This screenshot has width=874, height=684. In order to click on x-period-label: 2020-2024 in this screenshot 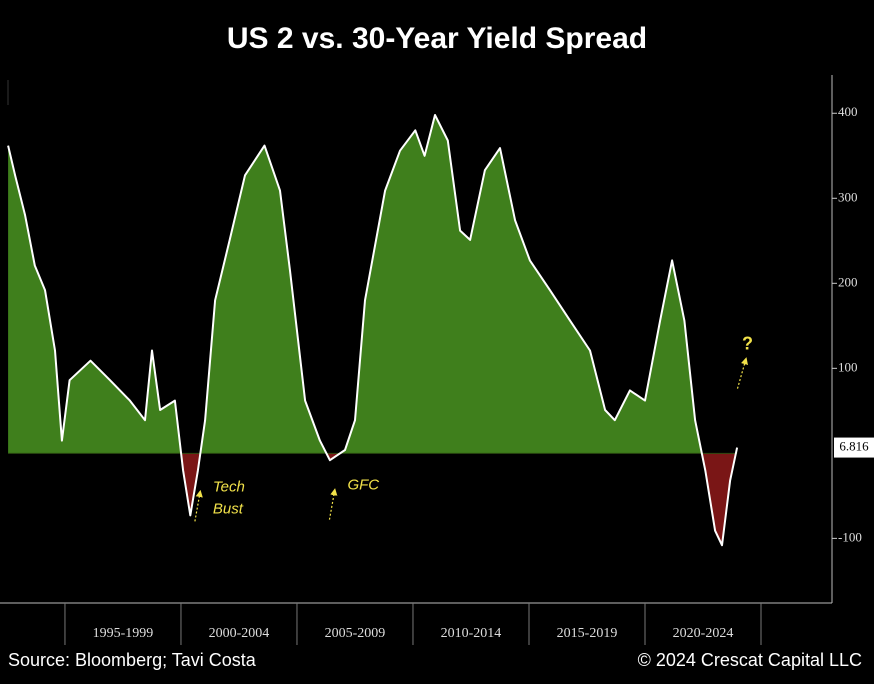, I will do `click(703, 633)`.